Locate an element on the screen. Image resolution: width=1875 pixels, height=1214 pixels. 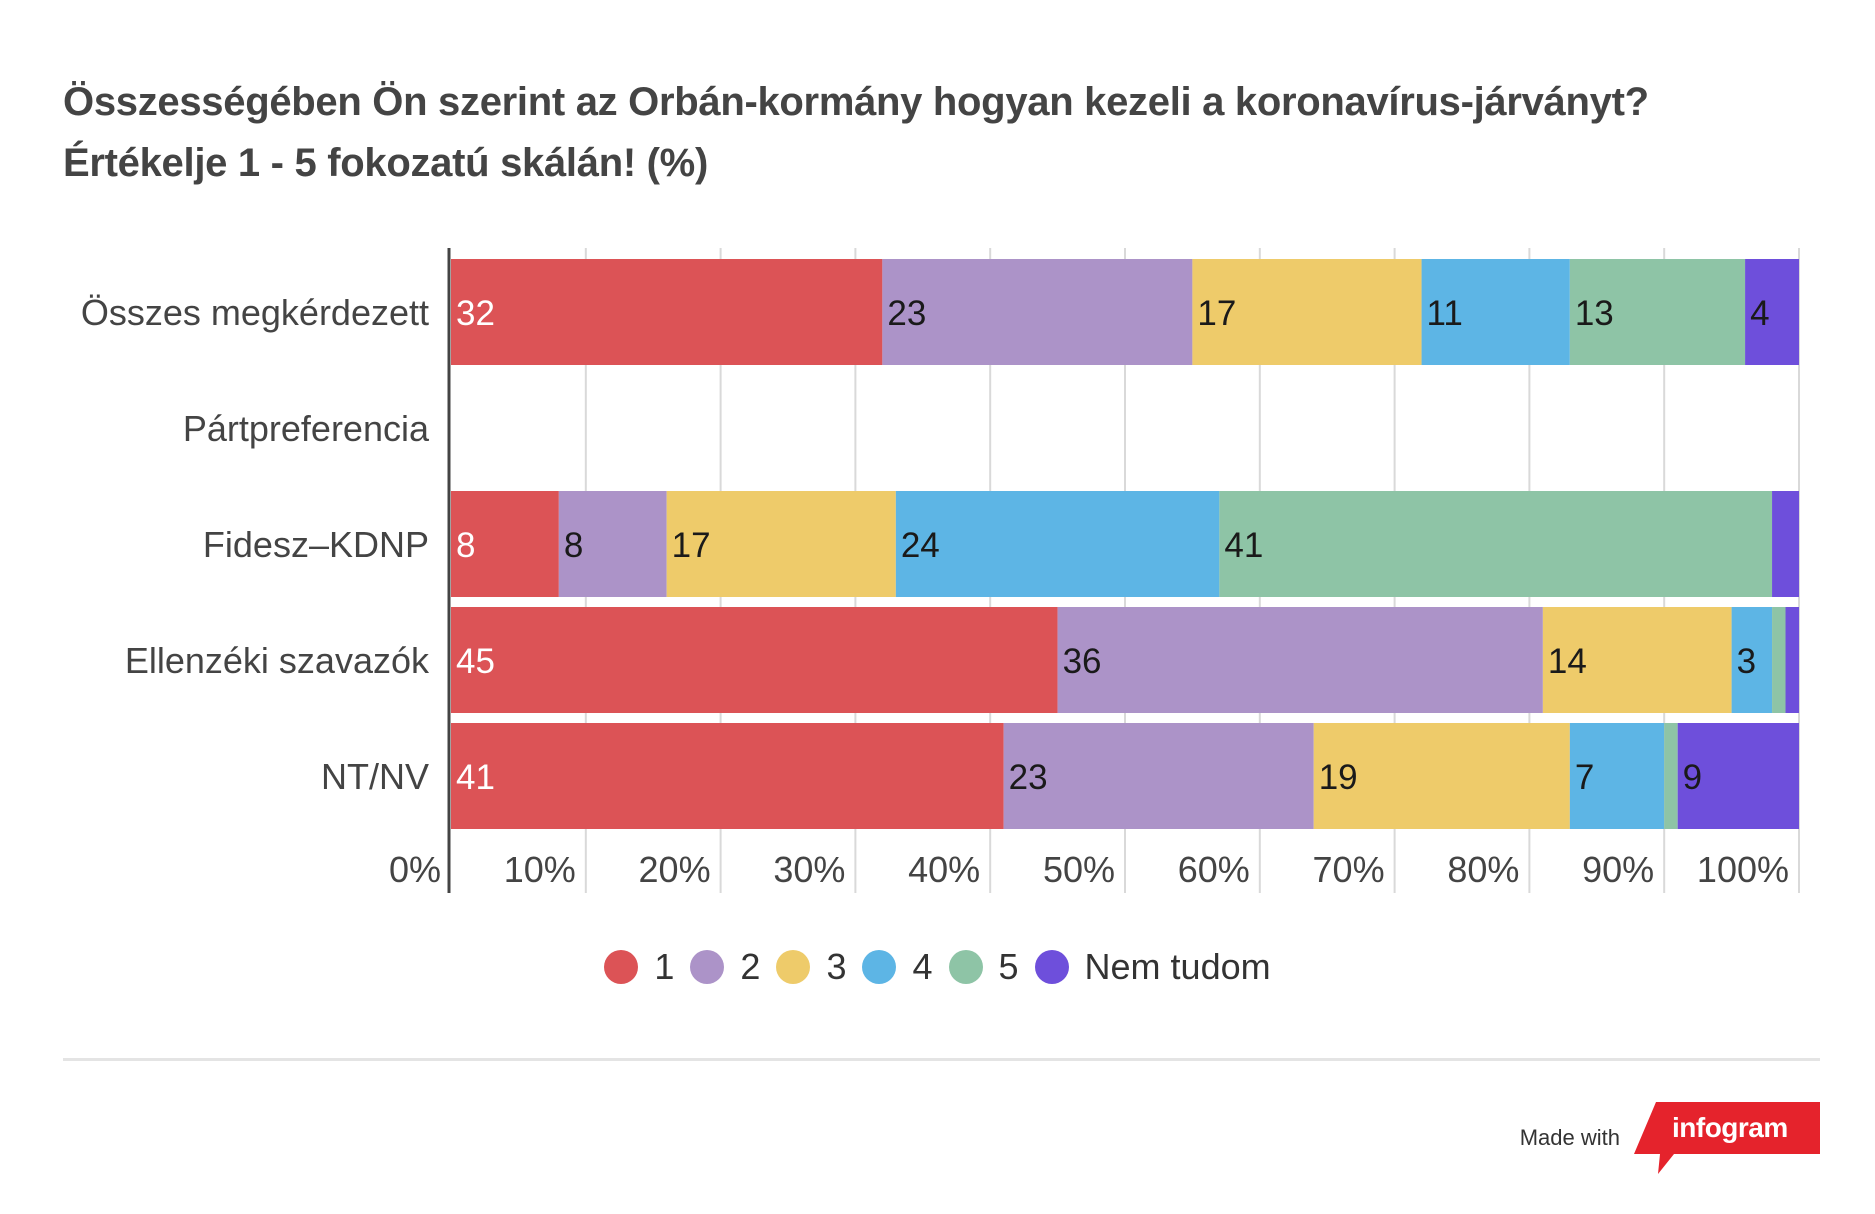
data-label: 36 is located at coordinates (1082, 661).